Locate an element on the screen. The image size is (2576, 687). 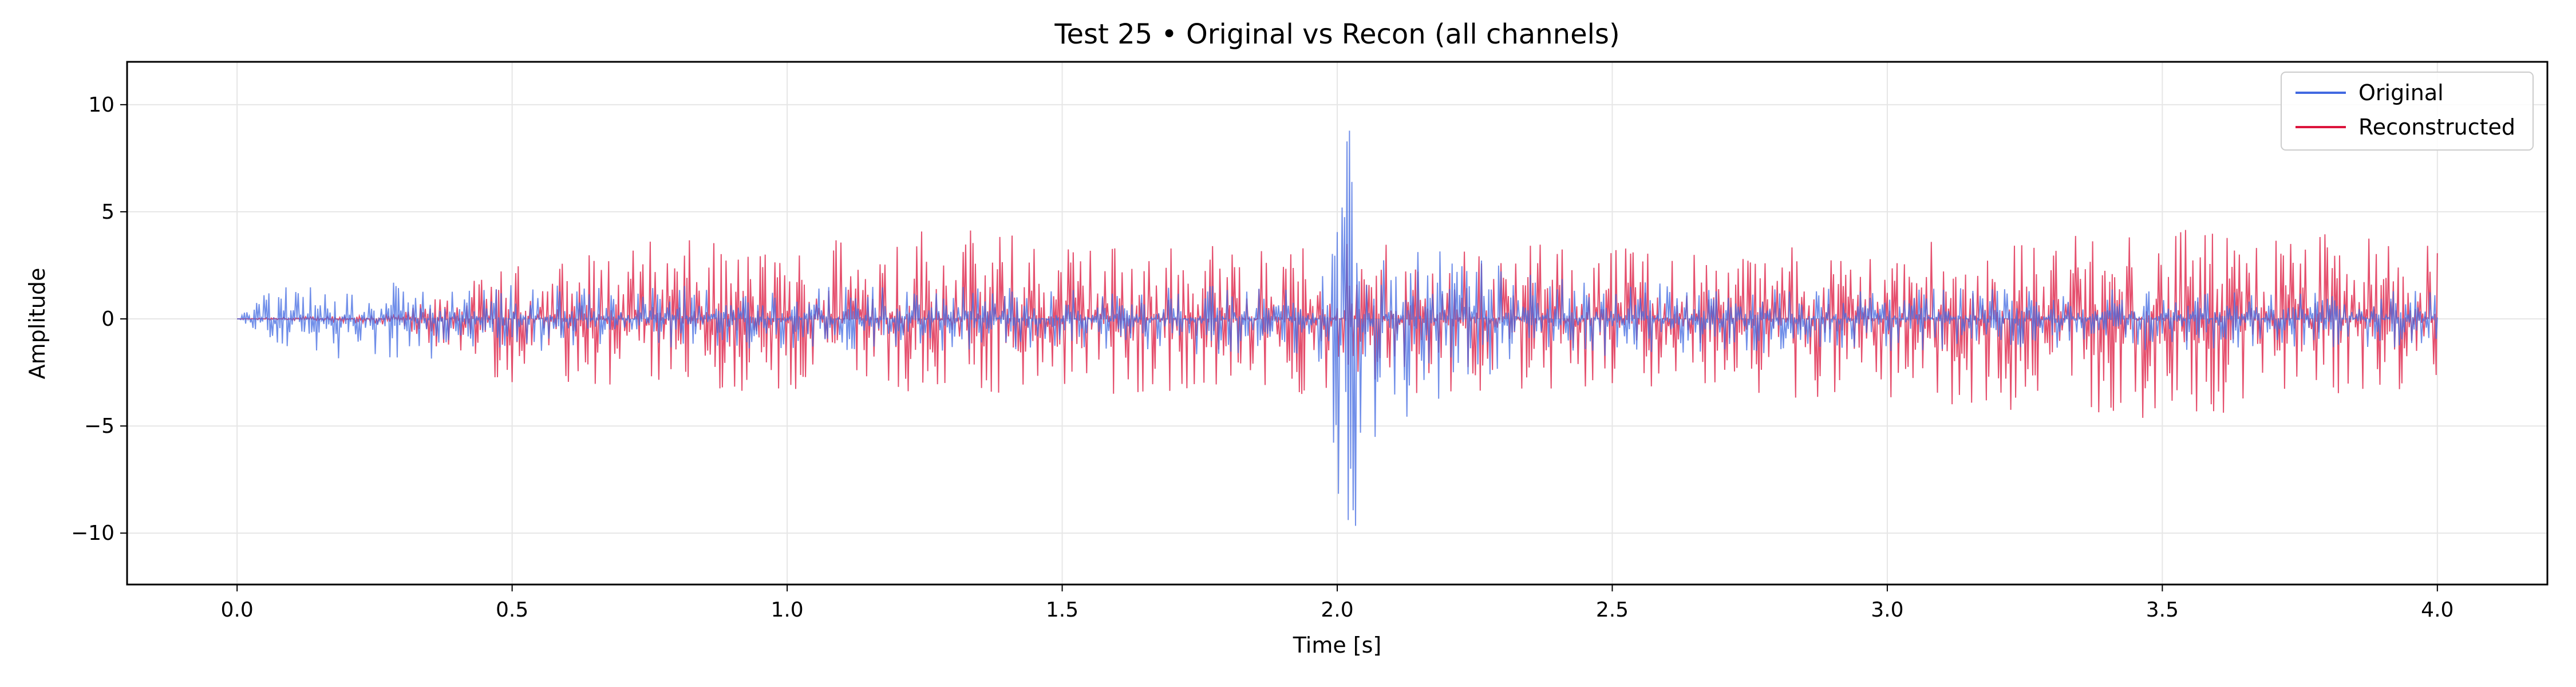
x-tick-label: 2.0 is located at coordinates (1337, 610).